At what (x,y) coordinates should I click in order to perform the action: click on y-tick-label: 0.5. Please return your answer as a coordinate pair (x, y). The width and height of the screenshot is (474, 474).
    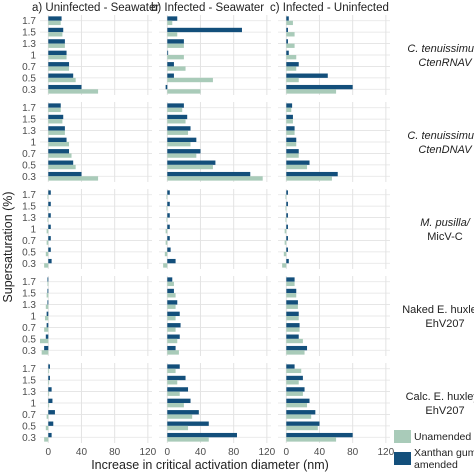
    Looking at the image, I should click on (29, 339).